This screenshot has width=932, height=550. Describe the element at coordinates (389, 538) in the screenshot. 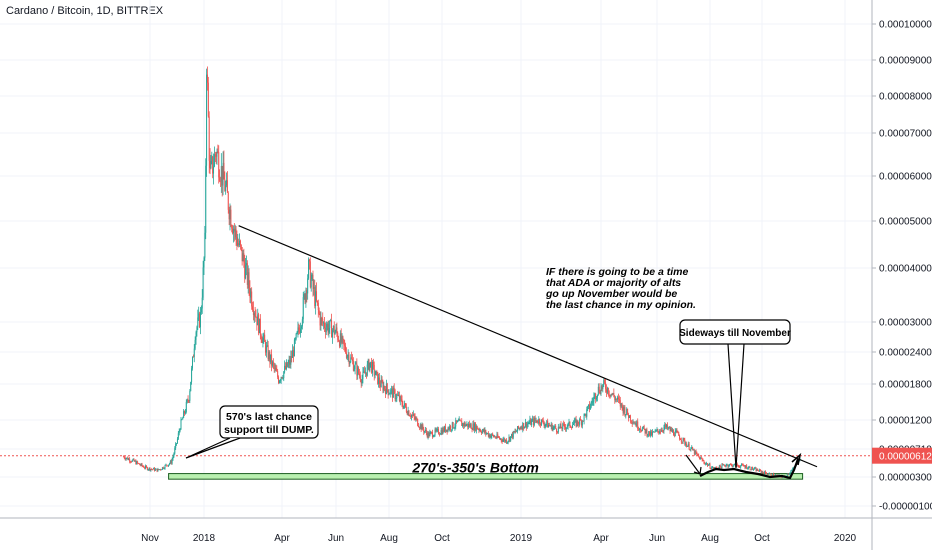

I see `x-tick-label-4: Aug` at that location.